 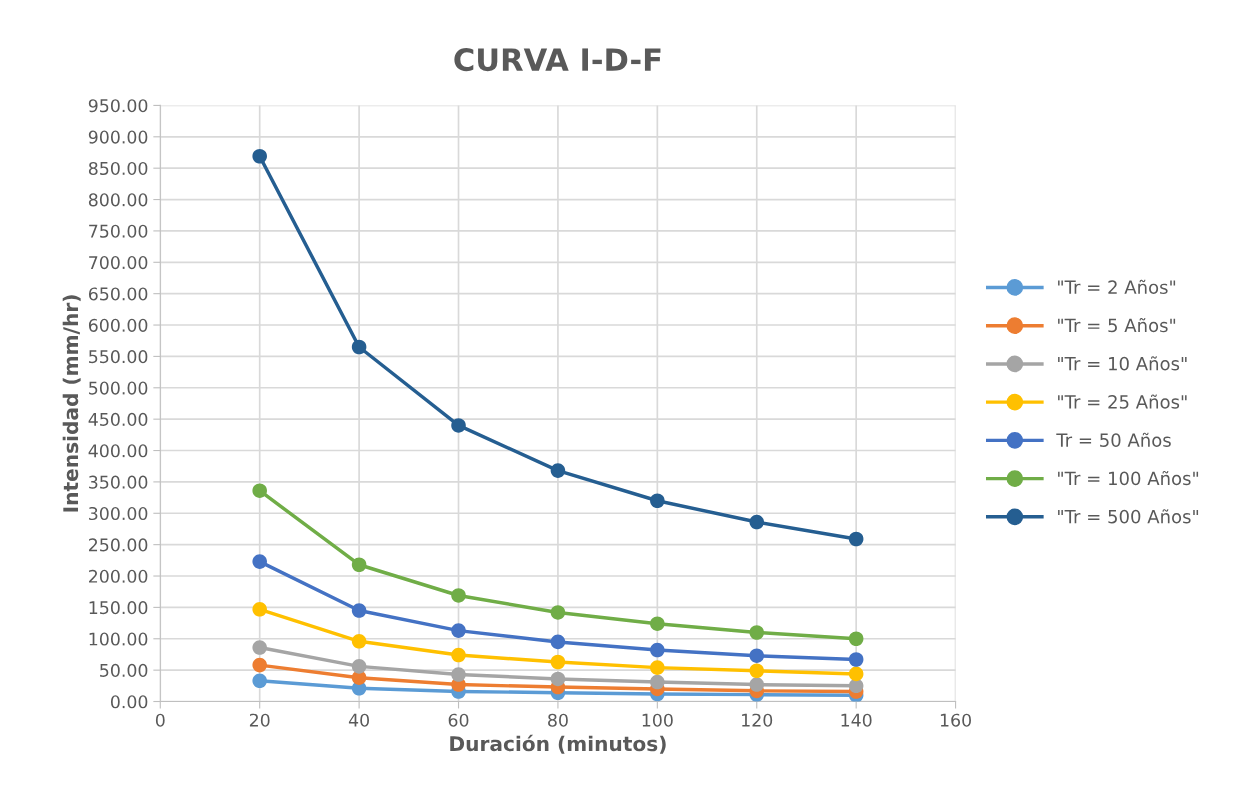 I want to click on chart-title: CURVA I-D-F, so click(x=557, y=60).